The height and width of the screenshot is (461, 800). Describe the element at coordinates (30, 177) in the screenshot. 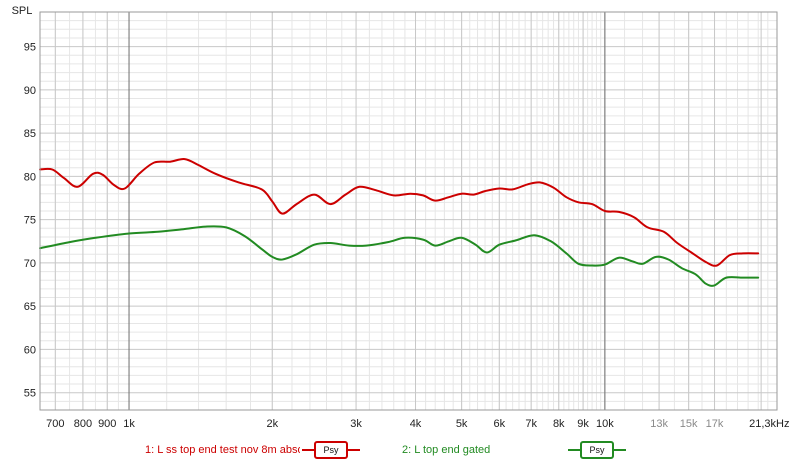

I see `y-tick-label: 80` at that location.